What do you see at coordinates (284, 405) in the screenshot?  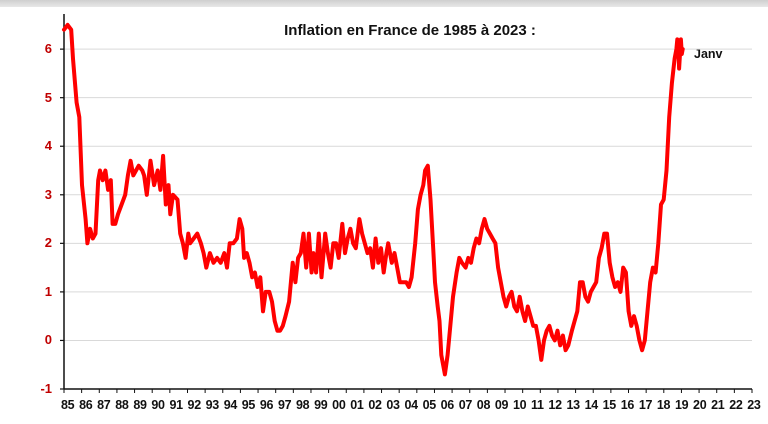 I see `x-tick-label: 97` at bounding box center [284, 405].